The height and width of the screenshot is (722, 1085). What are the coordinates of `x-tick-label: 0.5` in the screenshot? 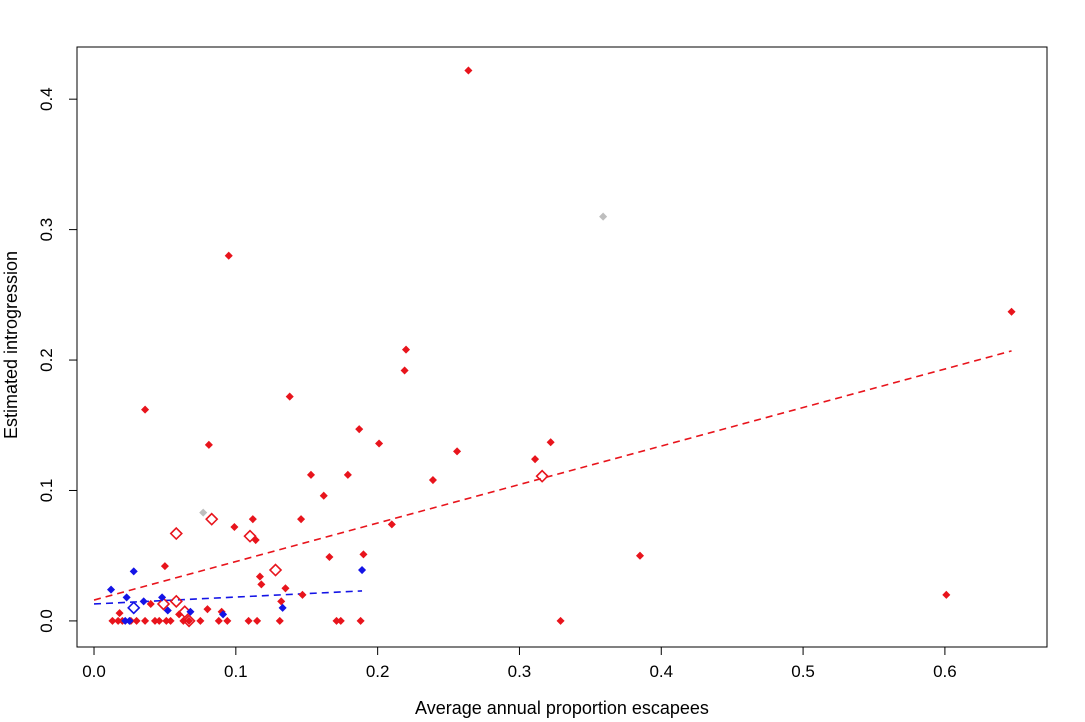 It's located at (803, 671).